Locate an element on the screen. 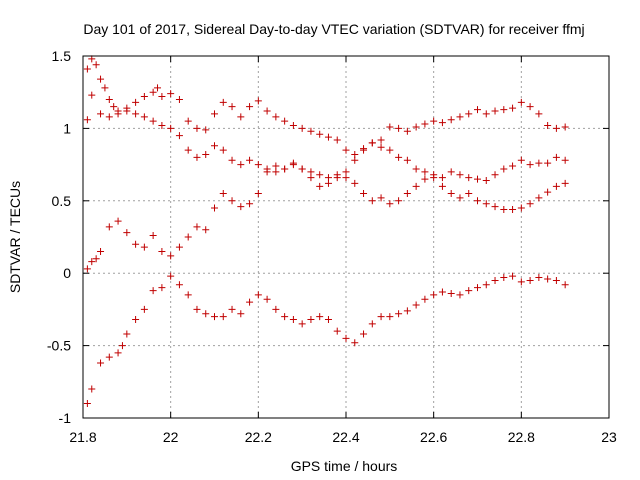 The image size is (640, 480). y-tick-label: 1 is located at coordinates (67, 128).